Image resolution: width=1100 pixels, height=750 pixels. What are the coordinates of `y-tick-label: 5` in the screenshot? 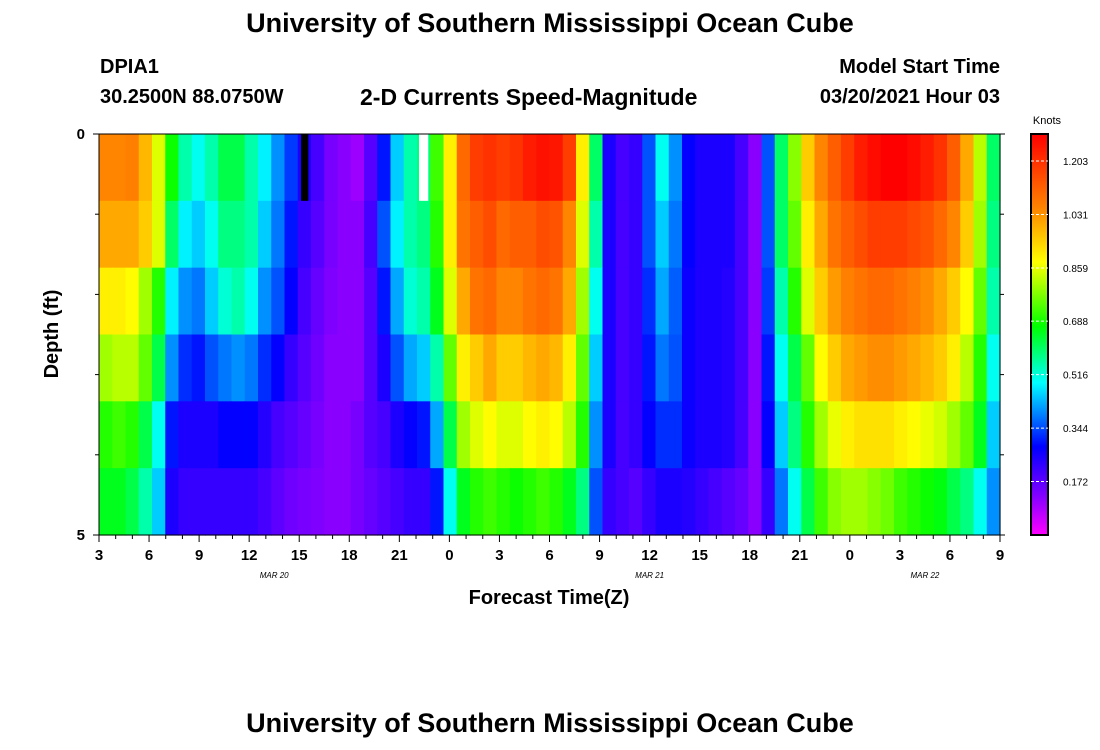 It's located at (81, 535).